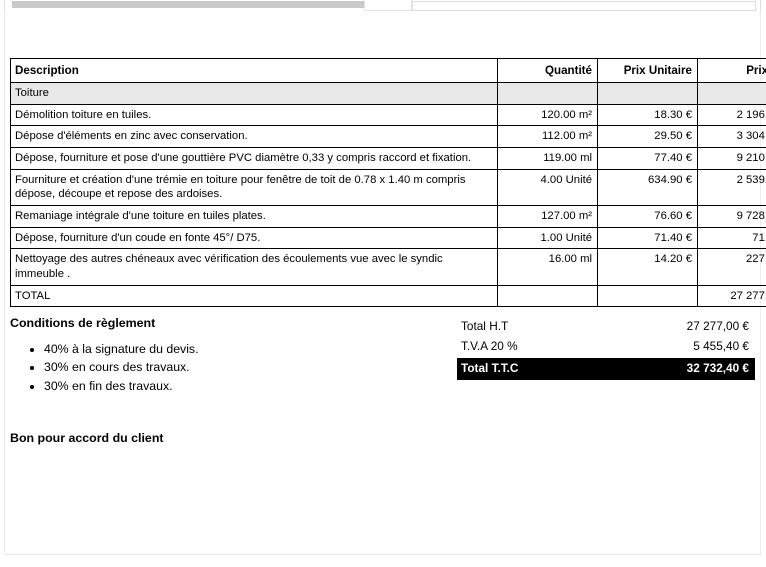 The height and width of the screenshot is (567, 766). I want to click on tab-strip-item, so click(388, 5).